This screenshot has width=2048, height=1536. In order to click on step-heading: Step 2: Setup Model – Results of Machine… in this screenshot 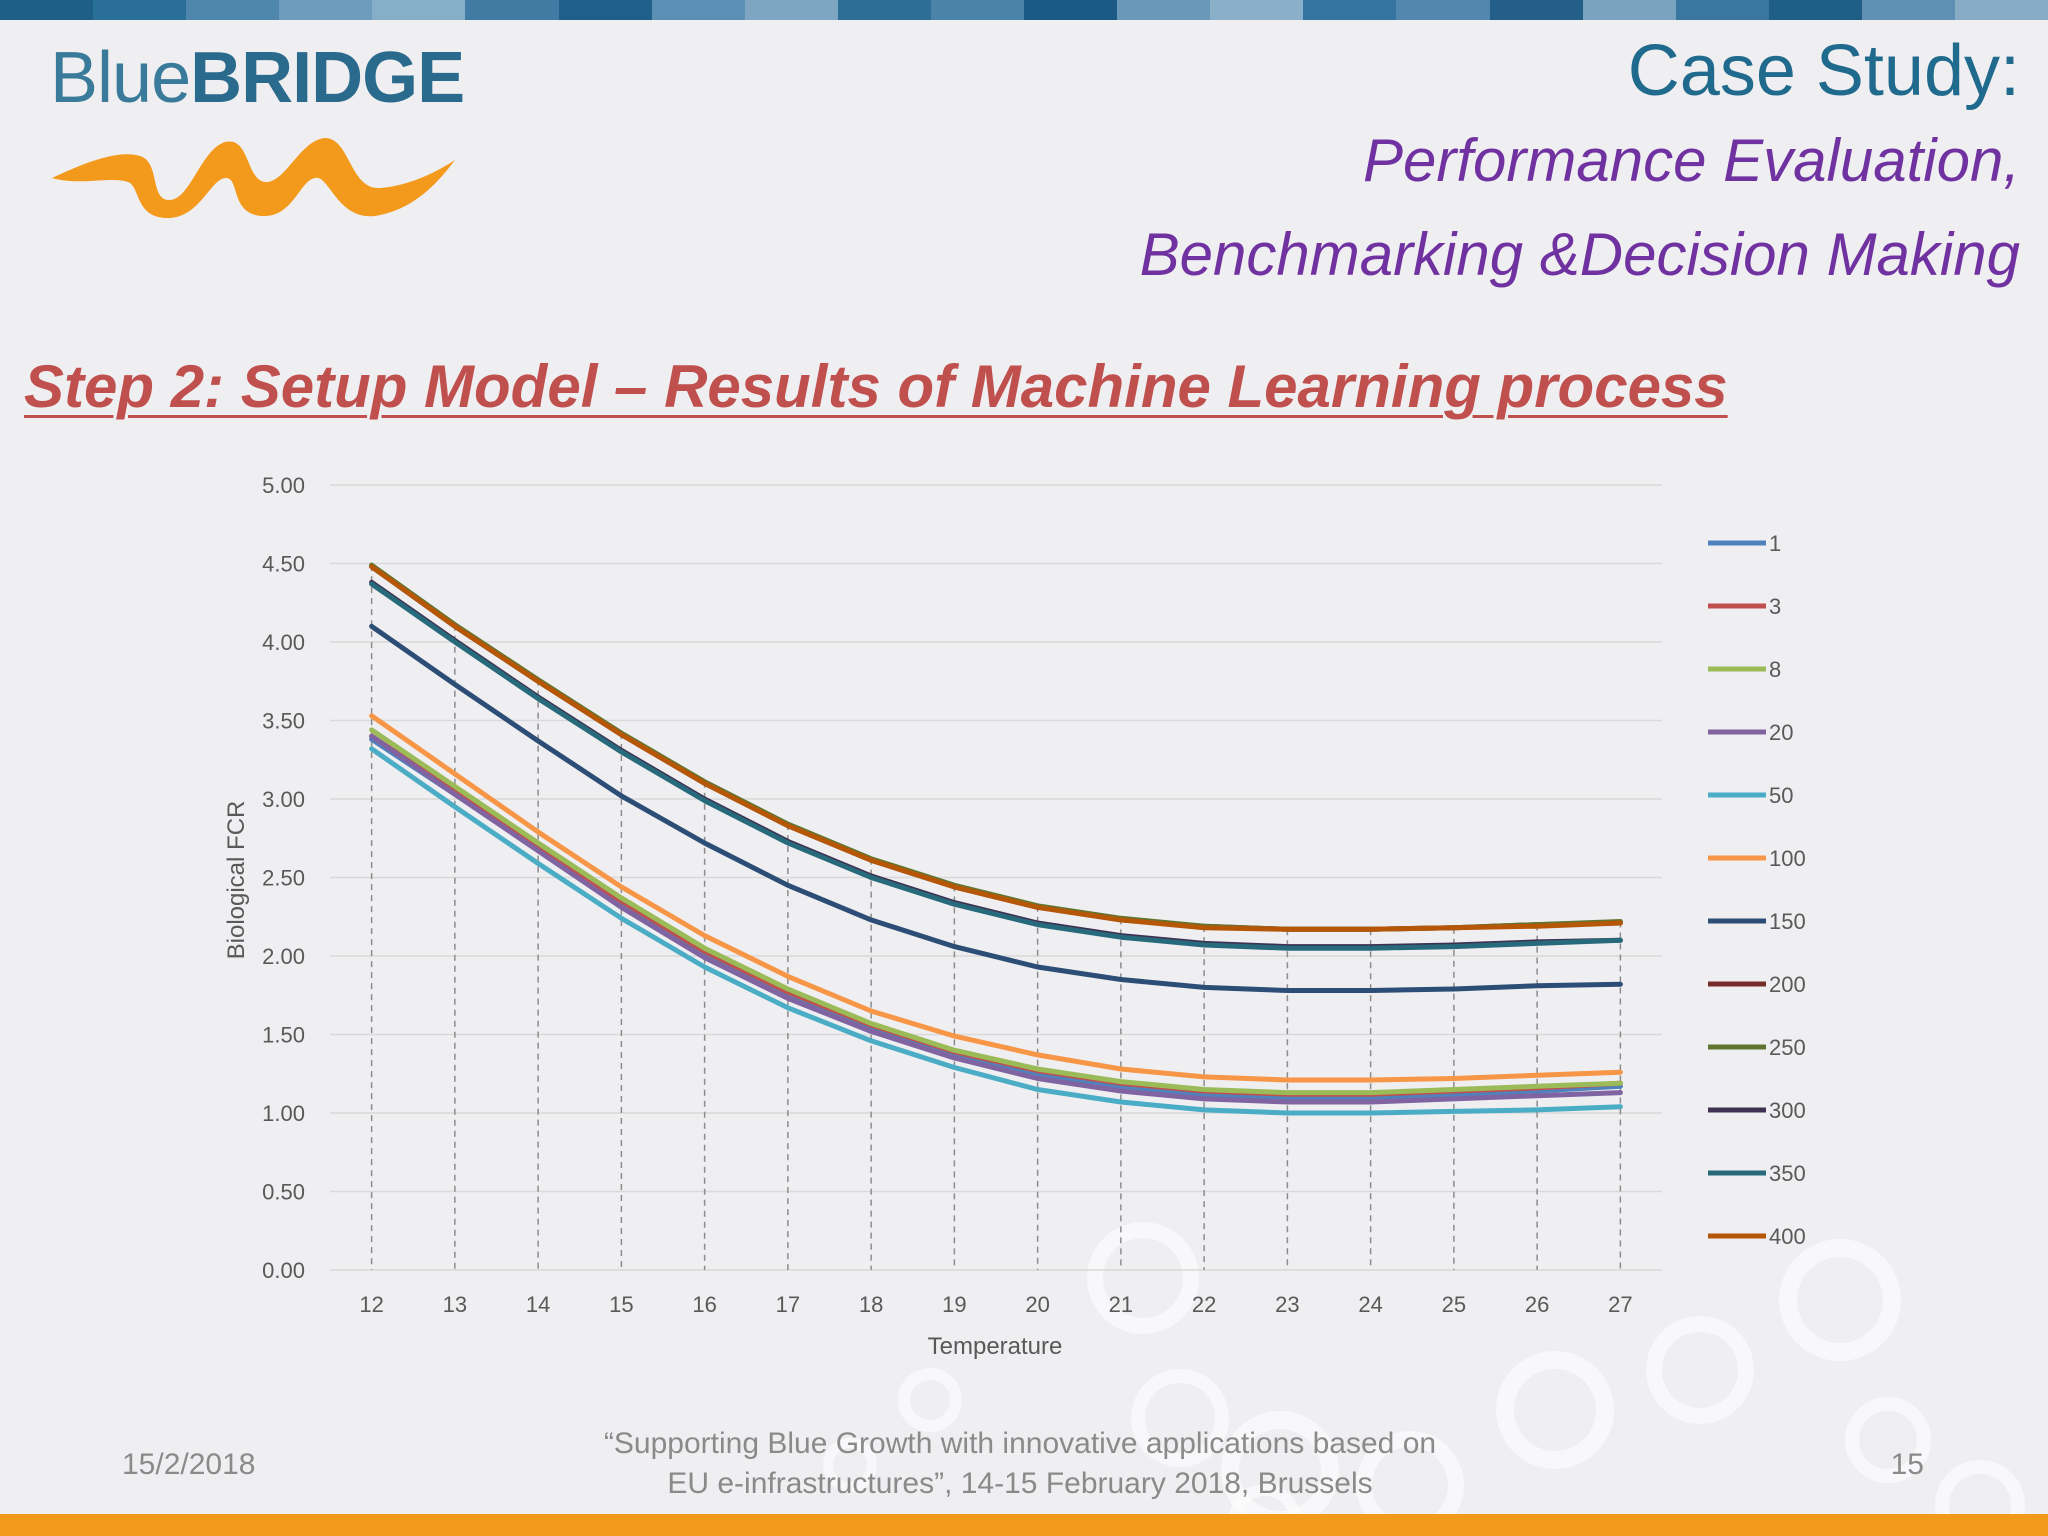, I will do `click(876, 386)`.